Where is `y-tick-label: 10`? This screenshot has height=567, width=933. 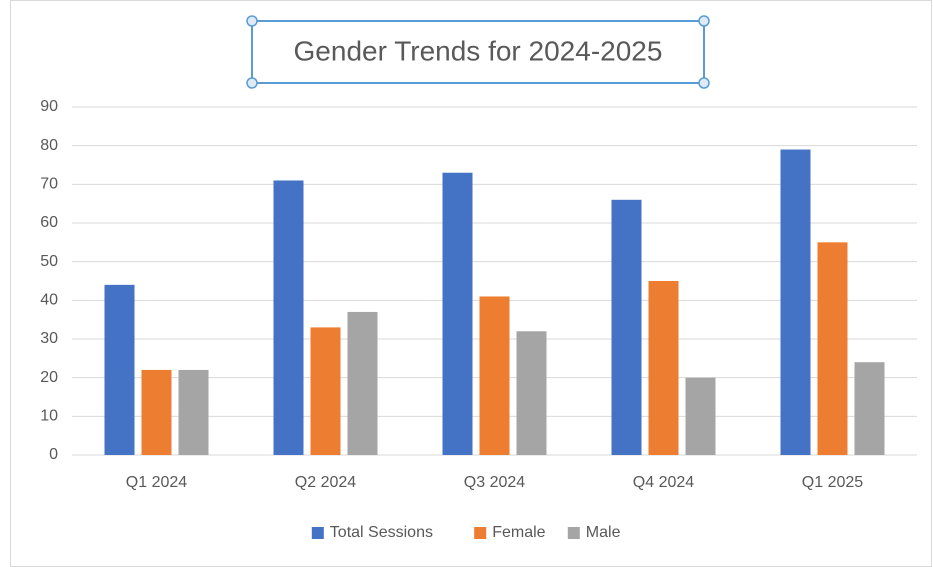 y-tick-label: 10 is located at coordinates (49, 416).